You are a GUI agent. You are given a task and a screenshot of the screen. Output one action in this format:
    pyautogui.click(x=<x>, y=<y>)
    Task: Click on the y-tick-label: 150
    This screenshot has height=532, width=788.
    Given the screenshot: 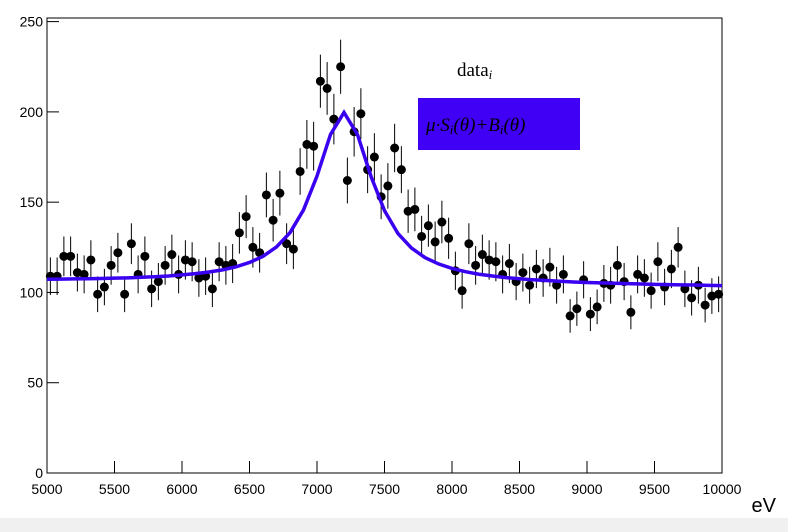 What is the action you would take?
    pyautogui.click(x=32, y=202)
    